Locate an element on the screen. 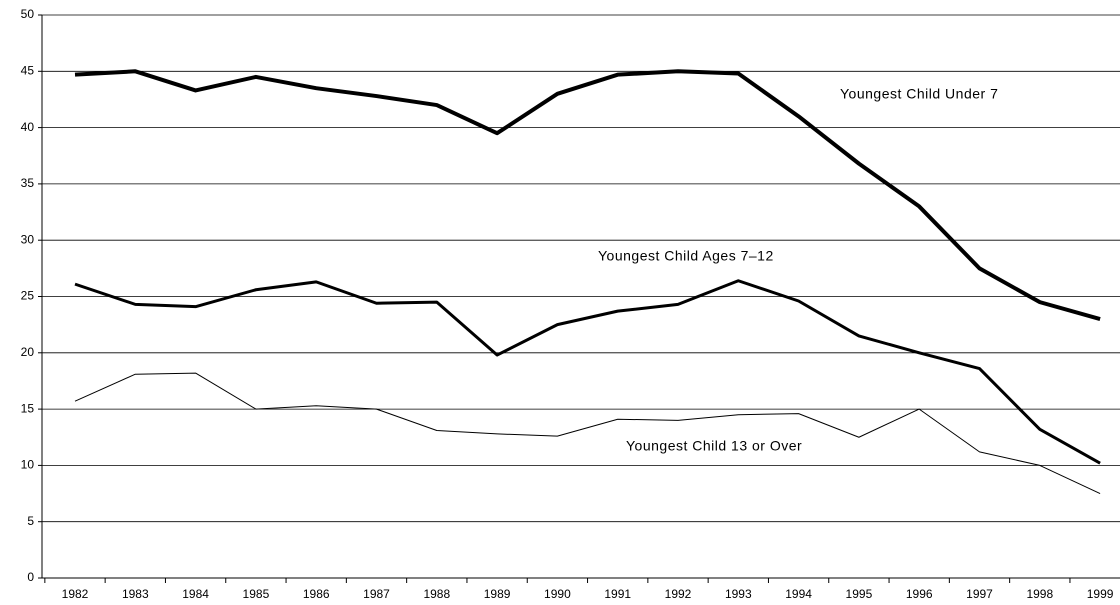  x-tick-label: 1991 is located at coordinates (617, 594).